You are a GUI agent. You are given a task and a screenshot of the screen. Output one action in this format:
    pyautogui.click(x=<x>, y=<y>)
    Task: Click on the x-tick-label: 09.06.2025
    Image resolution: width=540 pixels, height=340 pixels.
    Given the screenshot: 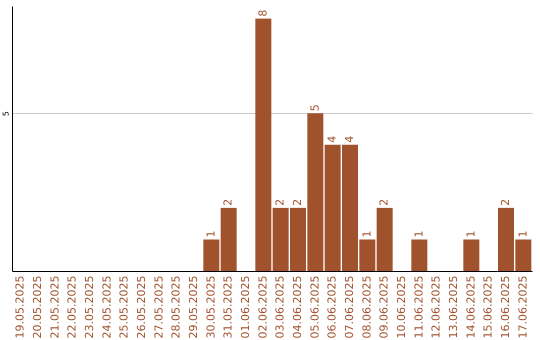 What is the action you would take?
    pyautogui.click(x=384, y=307)
    